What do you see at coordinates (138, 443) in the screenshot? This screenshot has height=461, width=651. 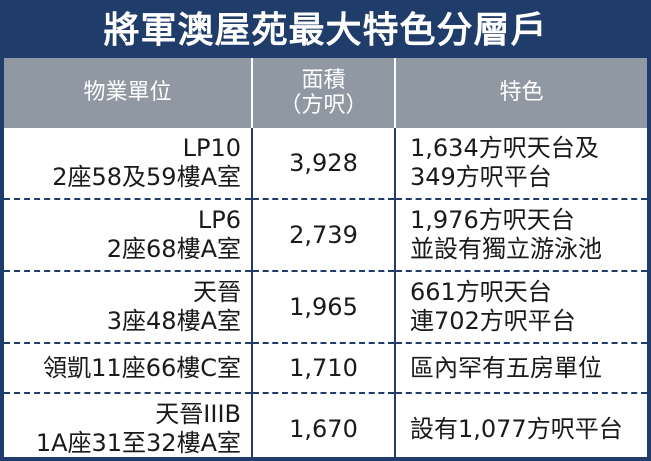 I see `unit-detail: 1A座31至32樓A室` at bounding box center [138, 443].